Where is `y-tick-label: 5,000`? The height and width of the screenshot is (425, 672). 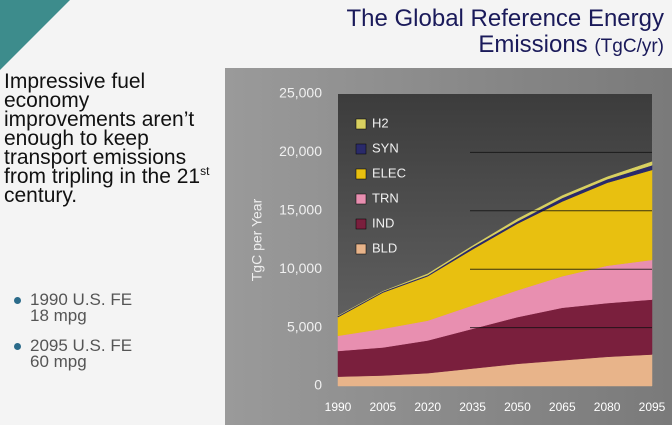
y-tick-label: 5,000 is located at coordinates (304, 326).